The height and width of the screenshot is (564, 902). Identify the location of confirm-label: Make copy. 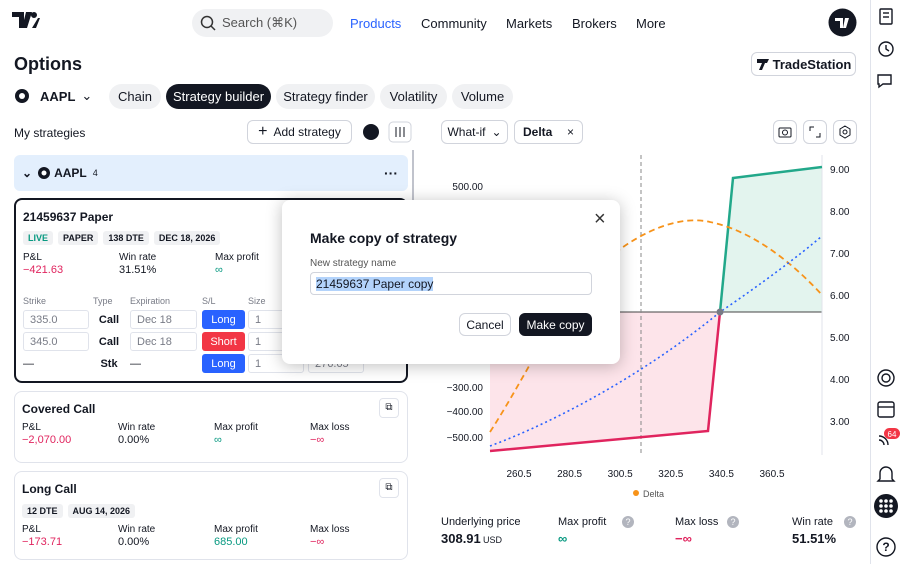
(555, 324).